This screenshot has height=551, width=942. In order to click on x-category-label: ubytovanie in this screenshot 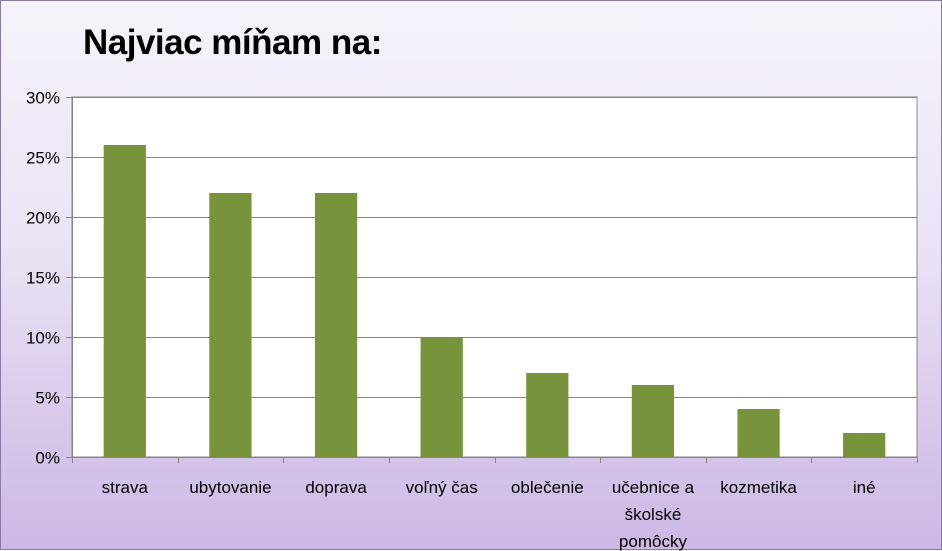, I will do `click(230, 487)`.